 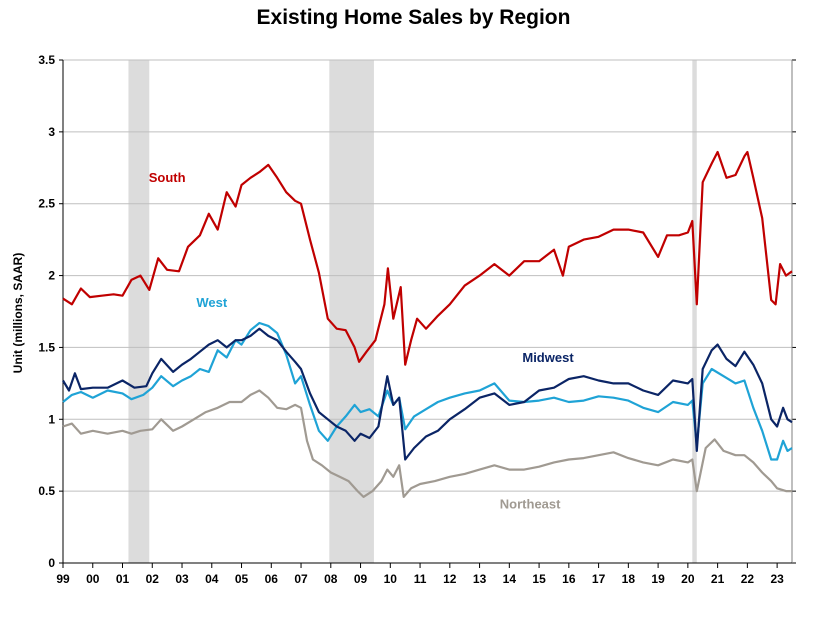 What do you see at coordinates (51, 563) in the screenshot?
I see `y-tick-label: 0` at bounding box center [51, 563].